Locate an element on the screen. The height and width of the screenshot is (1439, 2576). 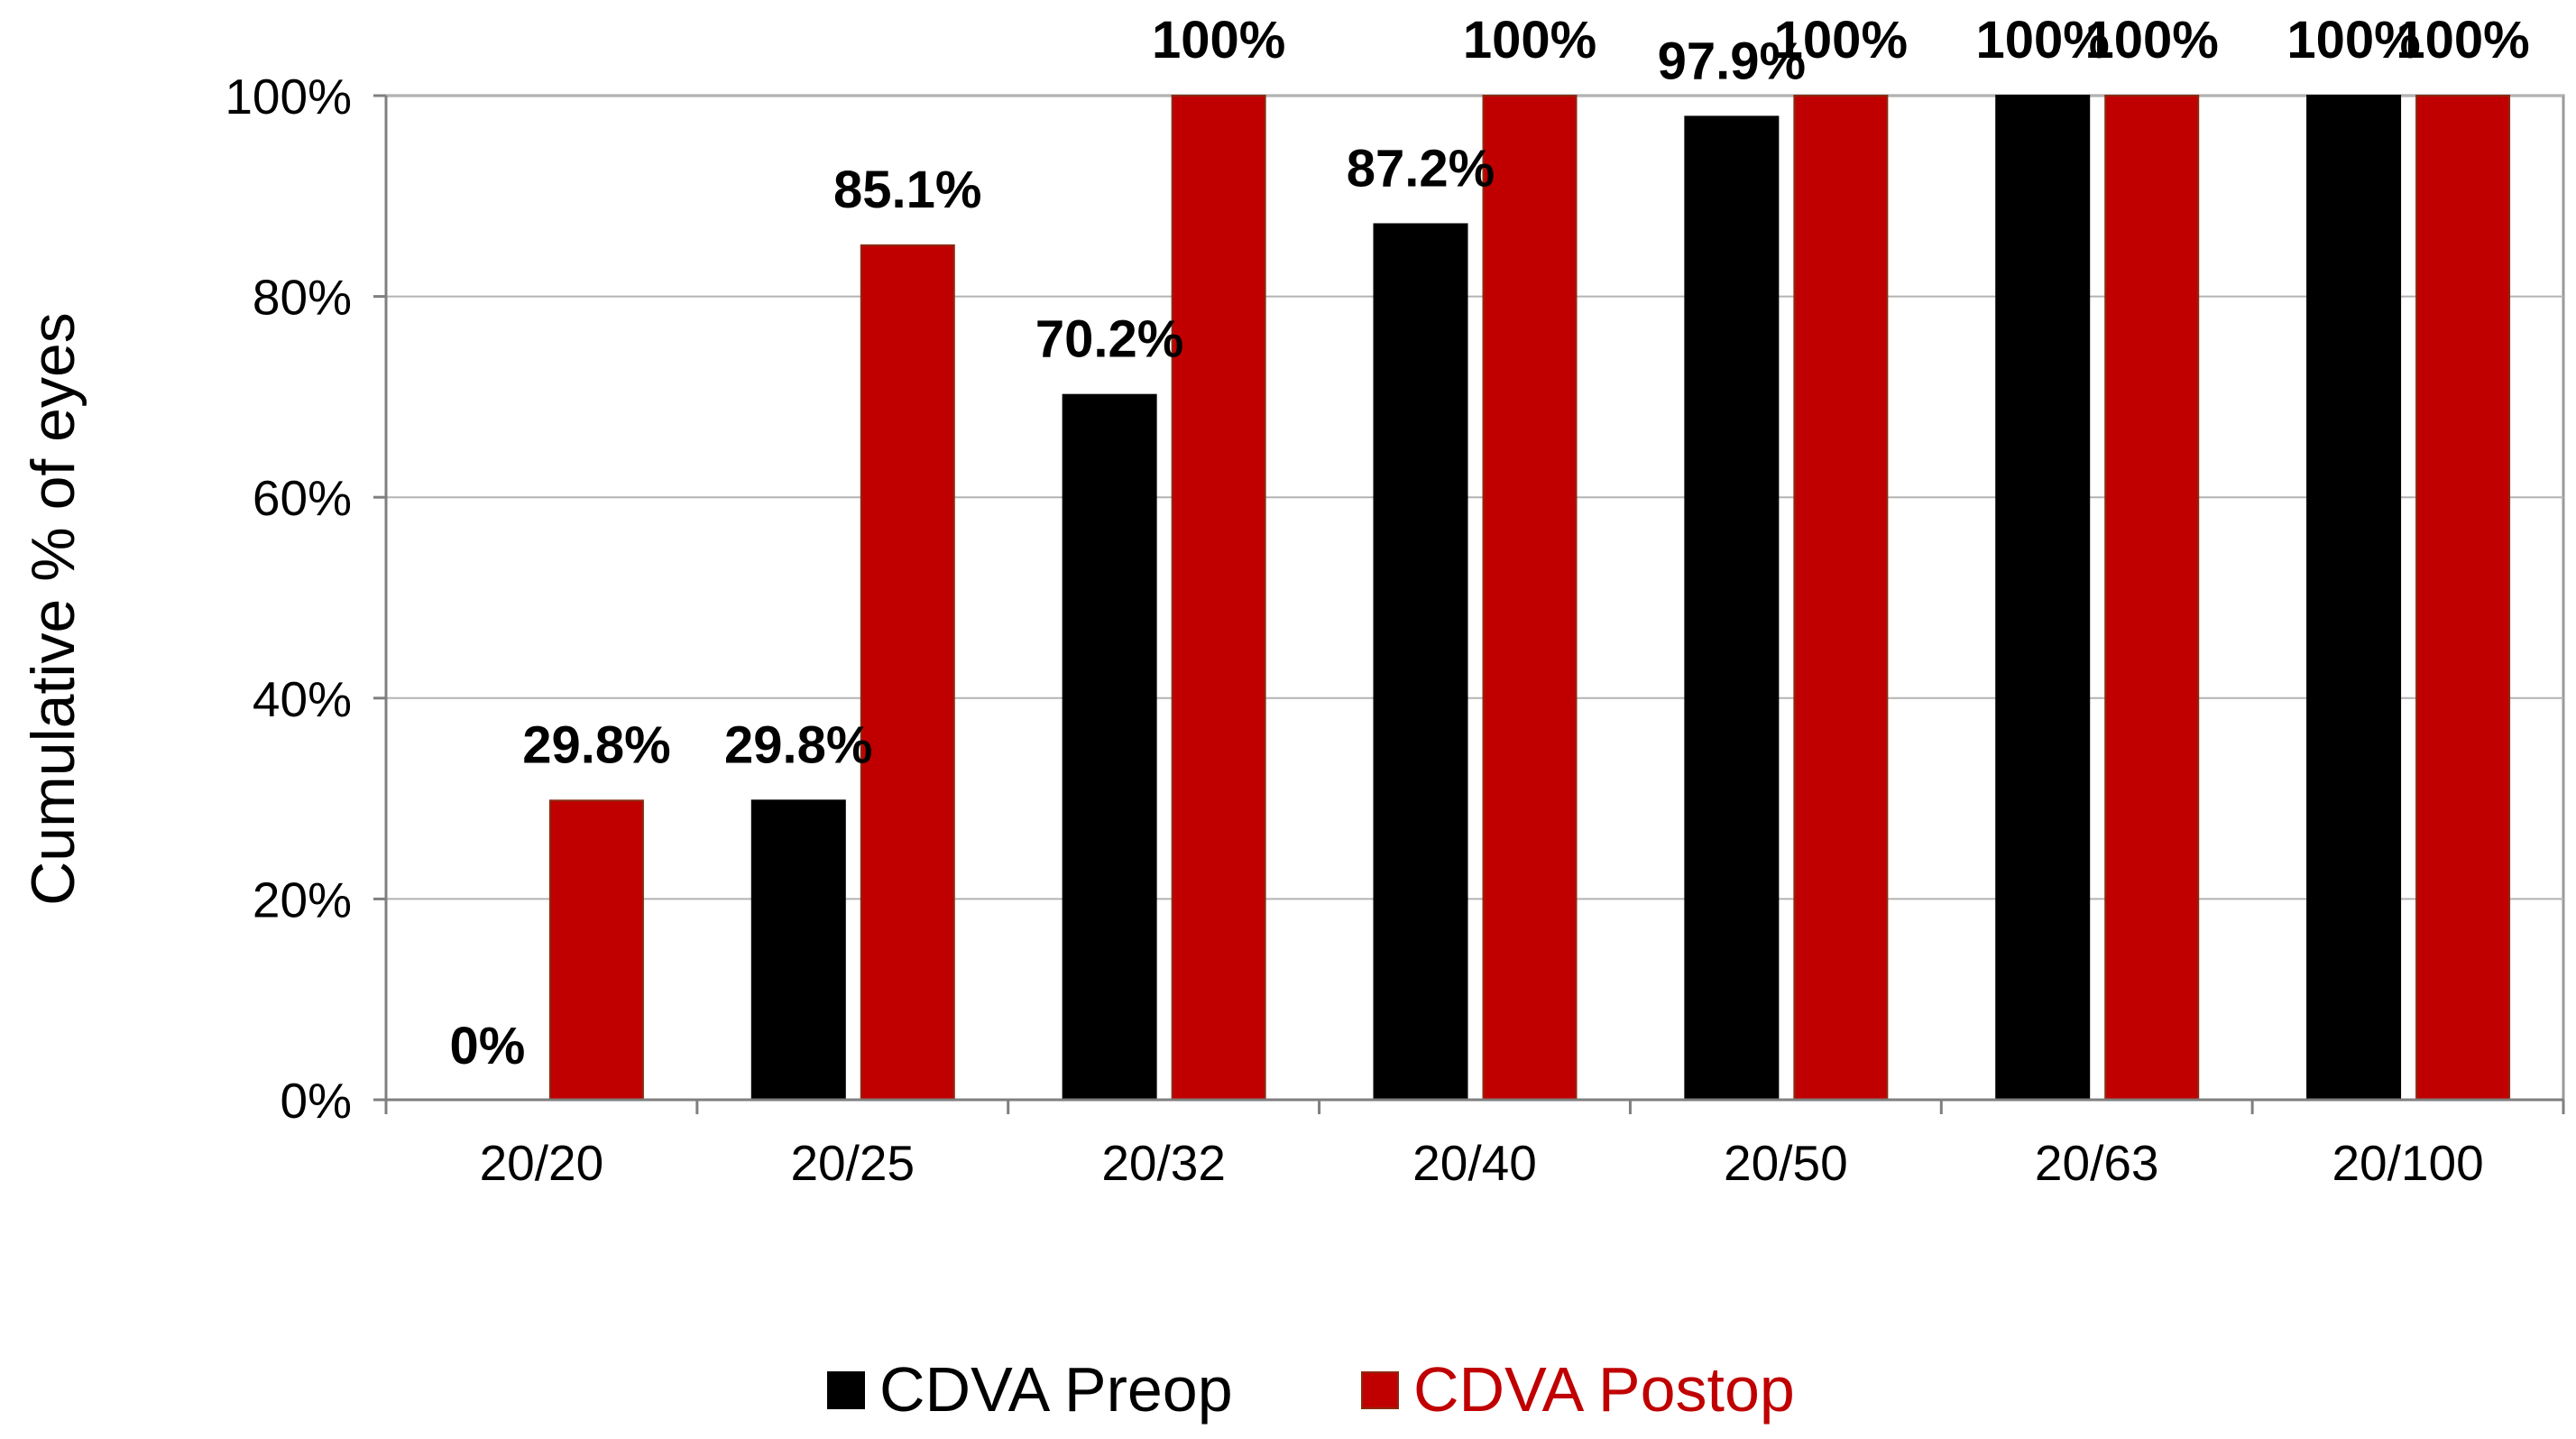
y-tick-label: 80% is located at coordinates (302, 298).